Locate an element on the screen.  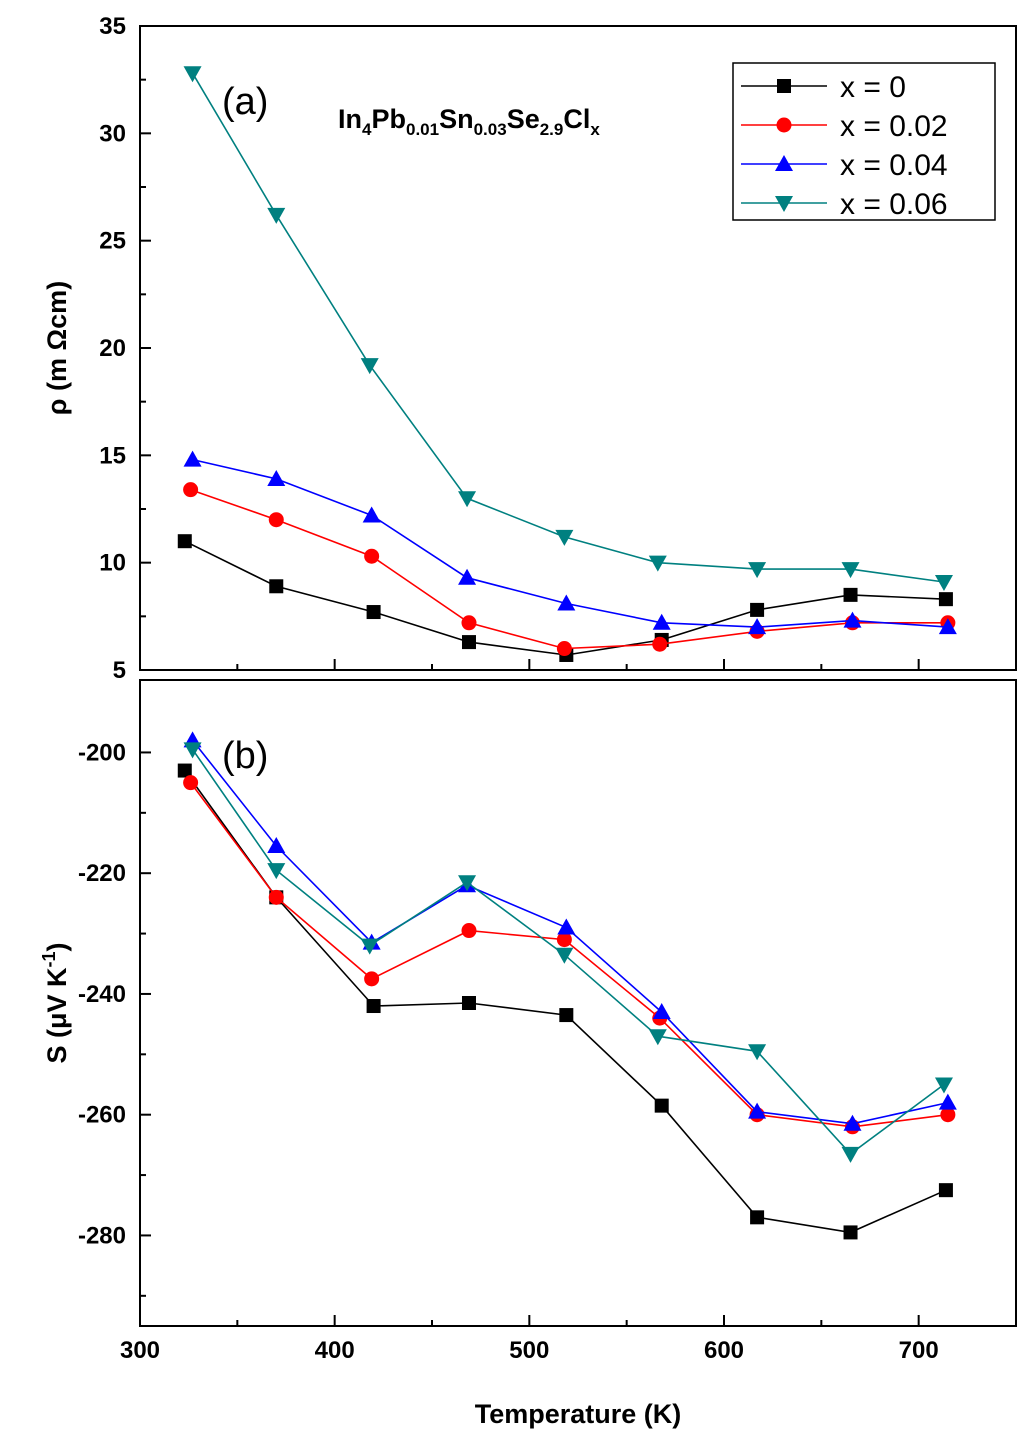
x-tick-label: 700 is located at coordinates (919, 1350).